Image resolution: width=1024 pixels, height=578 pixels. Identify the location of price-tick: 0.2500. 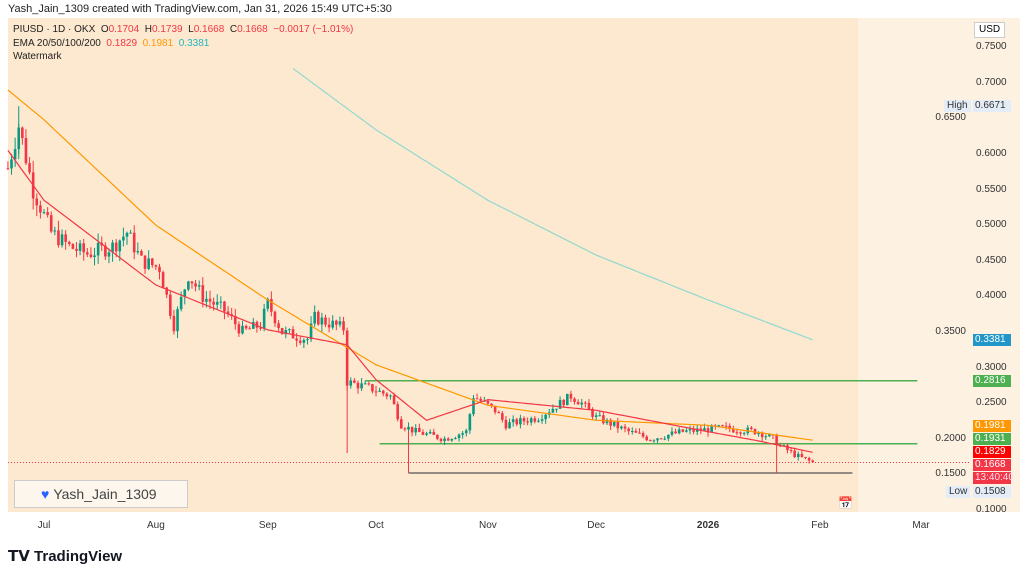
(991, 403).